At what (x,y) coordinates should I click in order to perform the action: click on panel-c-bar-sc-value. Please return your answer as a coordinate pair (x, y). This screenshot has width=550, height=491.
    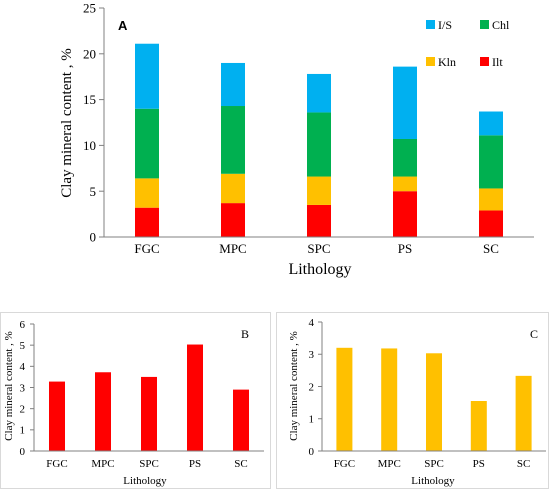
    Looking at the image, I should click on (523, 413).